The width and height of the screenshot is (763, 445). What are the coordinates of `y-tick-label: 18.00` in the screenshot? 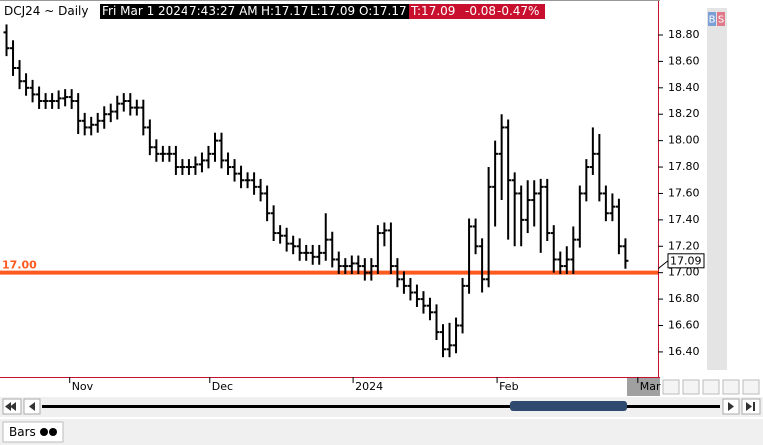 It's located at (684, 140).